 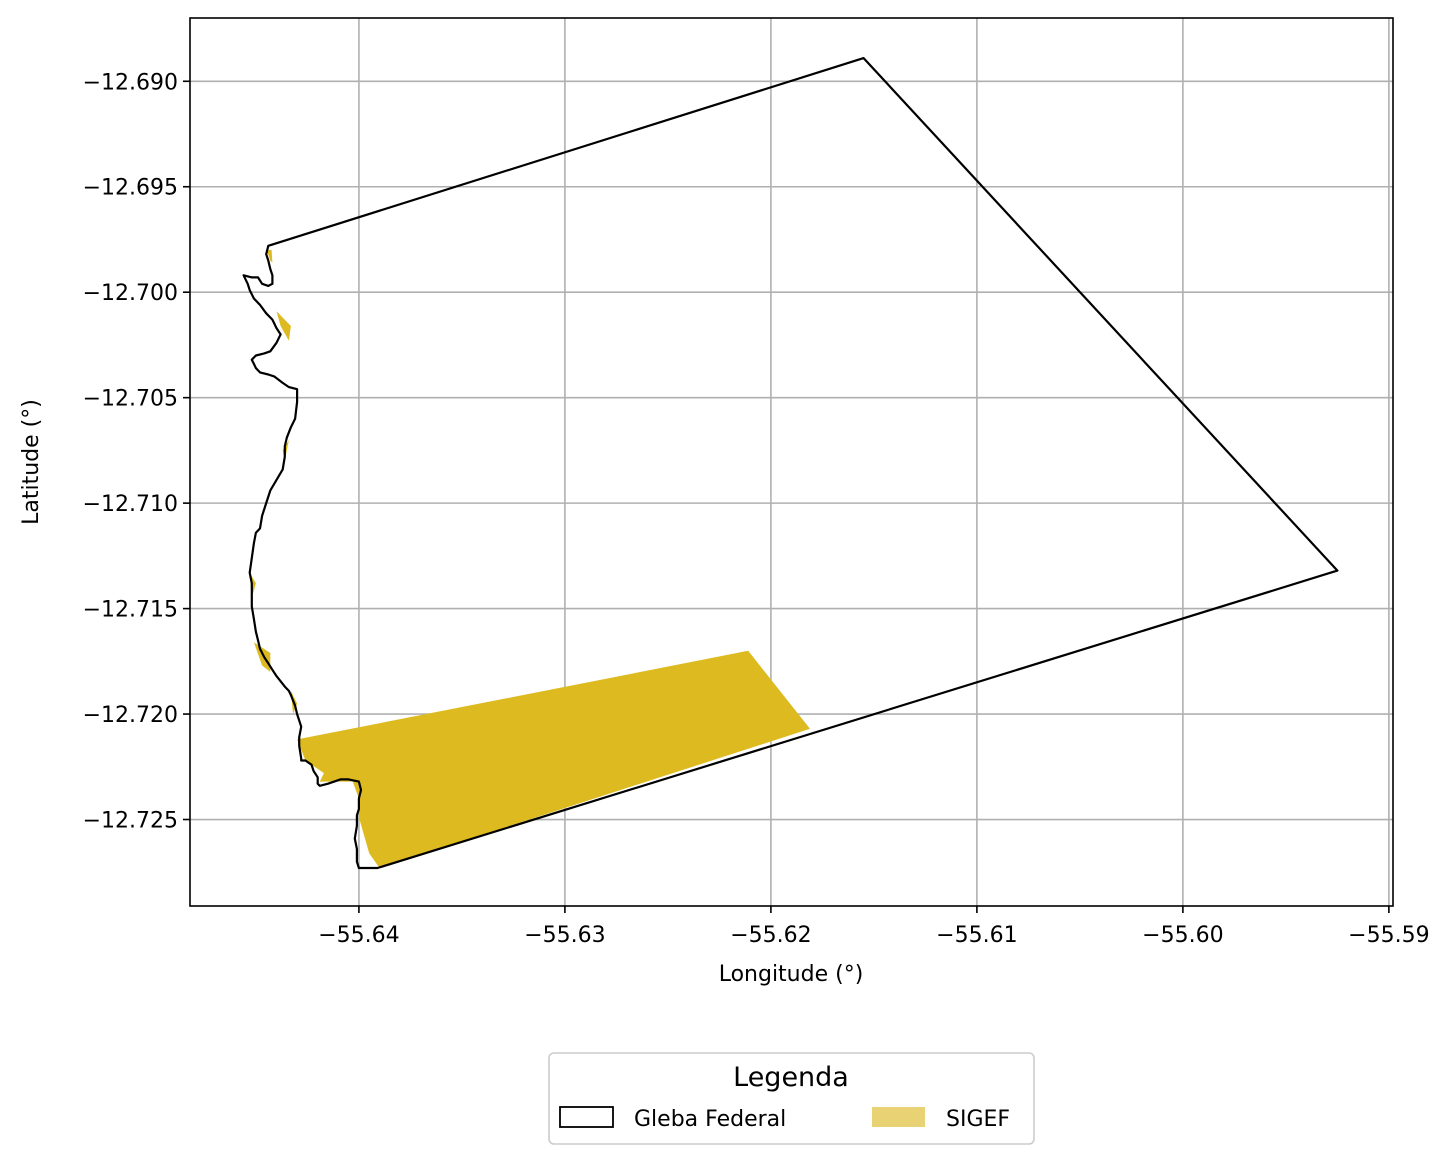 I want to click on y-tick-label: −12.720, so click(x=130, y=715).